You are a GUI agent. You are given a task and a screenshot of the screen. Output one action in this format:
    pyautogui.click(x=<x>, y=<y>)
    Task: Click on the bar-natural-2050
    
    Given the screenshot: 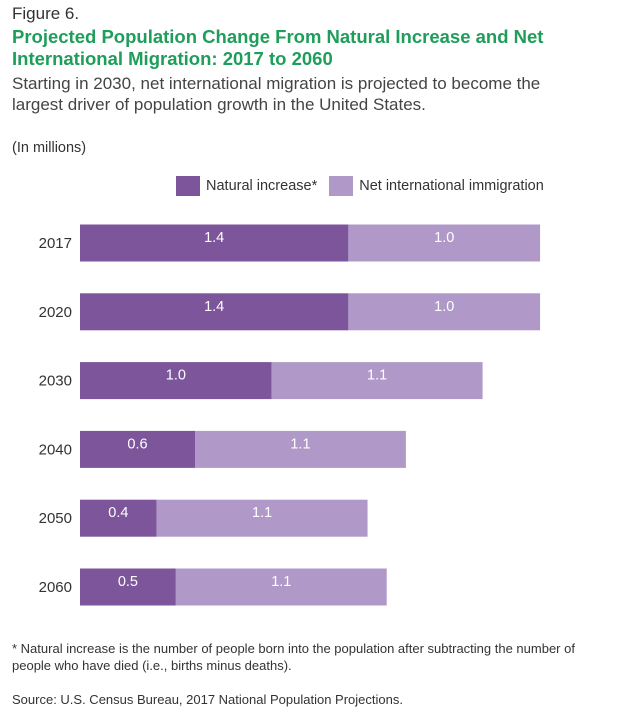 What is the action you would take?
    pyautogui.click(x=118, y=518)
    